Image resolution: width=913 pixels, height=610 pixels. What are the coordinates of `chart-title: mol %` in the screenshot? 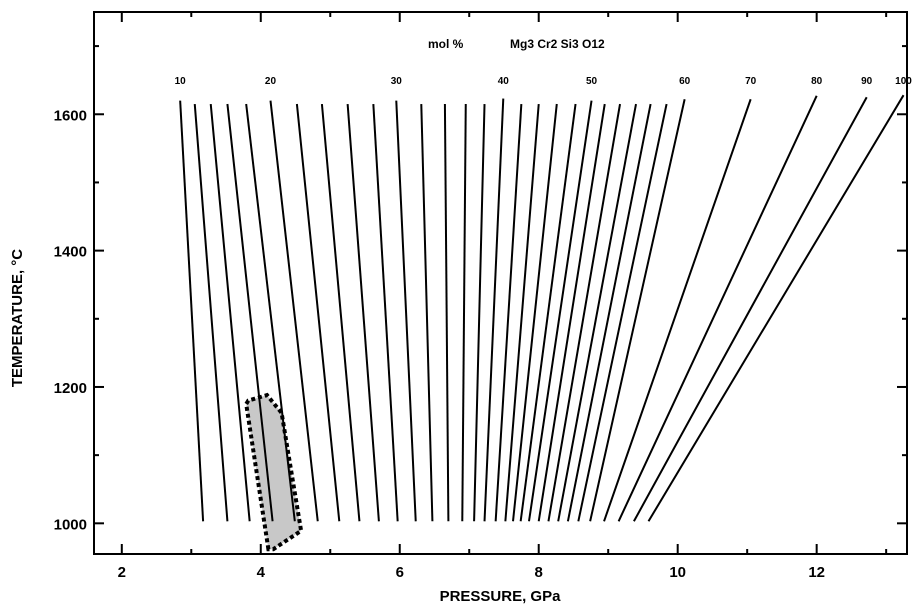 It's located at (446, 44).